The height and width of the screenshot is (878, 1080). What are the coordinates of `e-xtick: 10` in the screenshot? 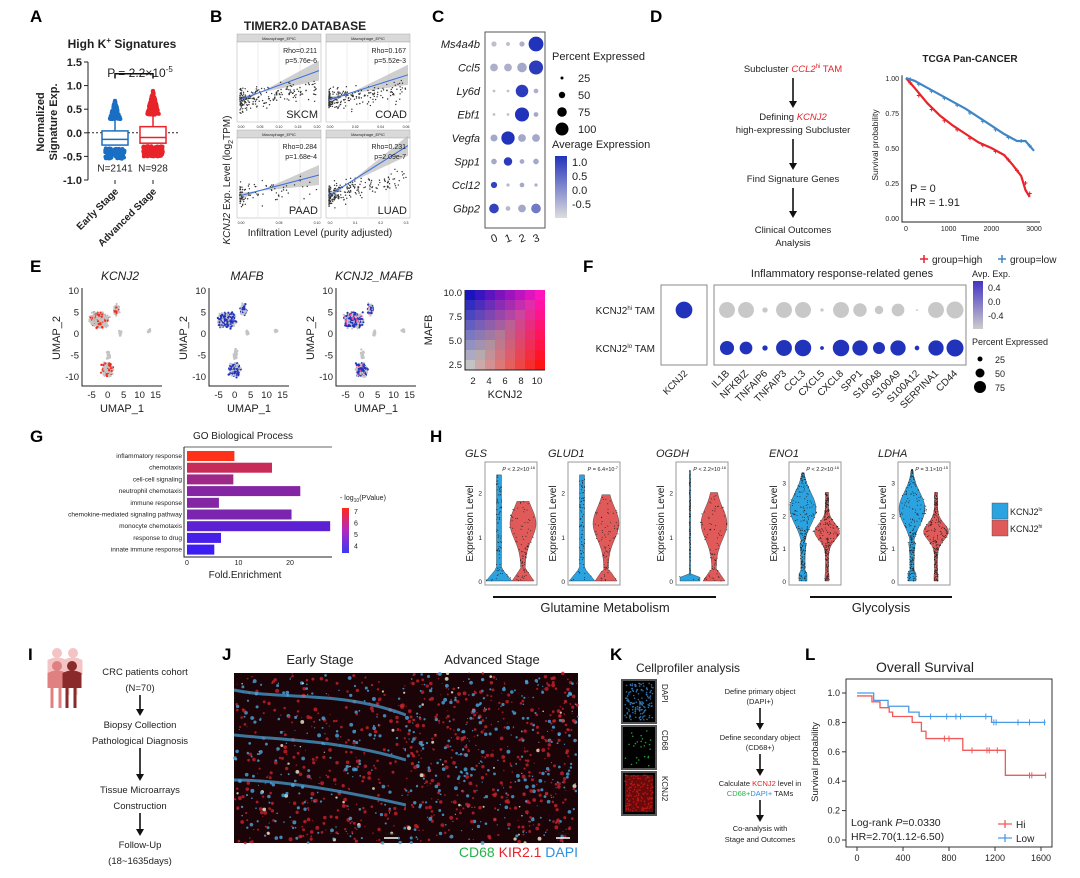 It's located at (139, 395).